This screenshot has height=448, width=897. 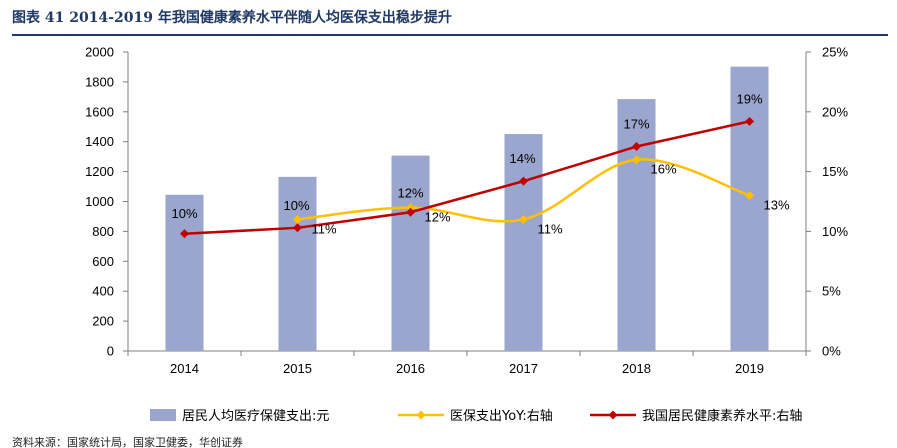 What do you see at coordinates (835, 231) in the screenshot?
I see `right-tick-label: 10%` at bounding box center [835, 231].